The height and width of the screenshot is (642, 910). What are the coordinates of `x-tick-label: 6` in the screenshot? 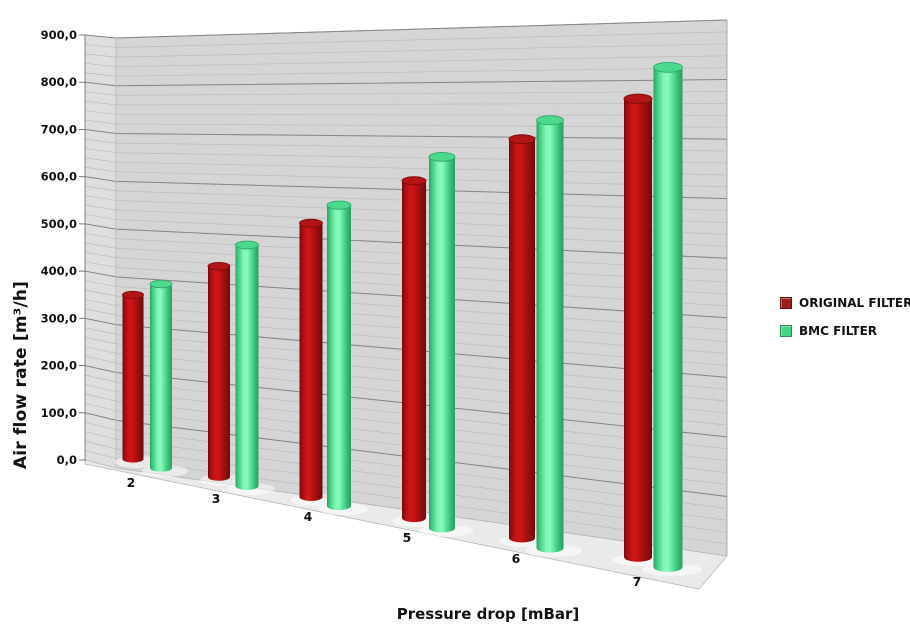 It's located at (516, 558).